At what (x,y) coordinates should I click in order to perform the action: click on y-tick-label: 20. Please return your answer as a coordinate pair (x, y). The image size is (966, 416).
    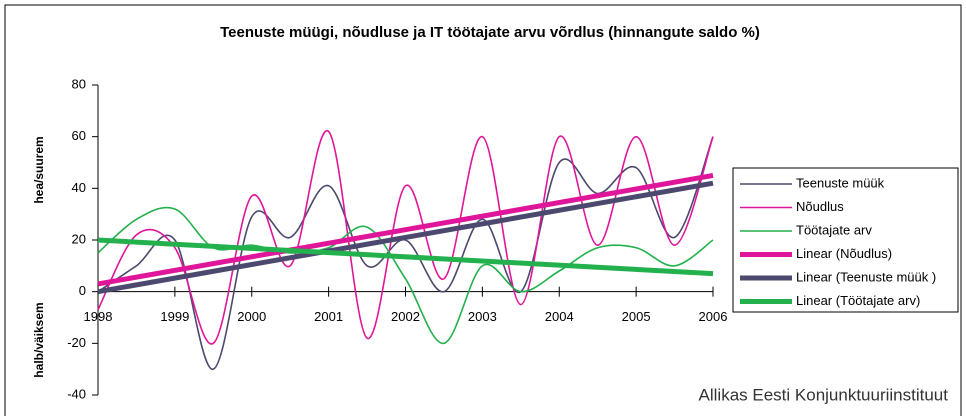
    Looking at the image, I should click on (79, 238).